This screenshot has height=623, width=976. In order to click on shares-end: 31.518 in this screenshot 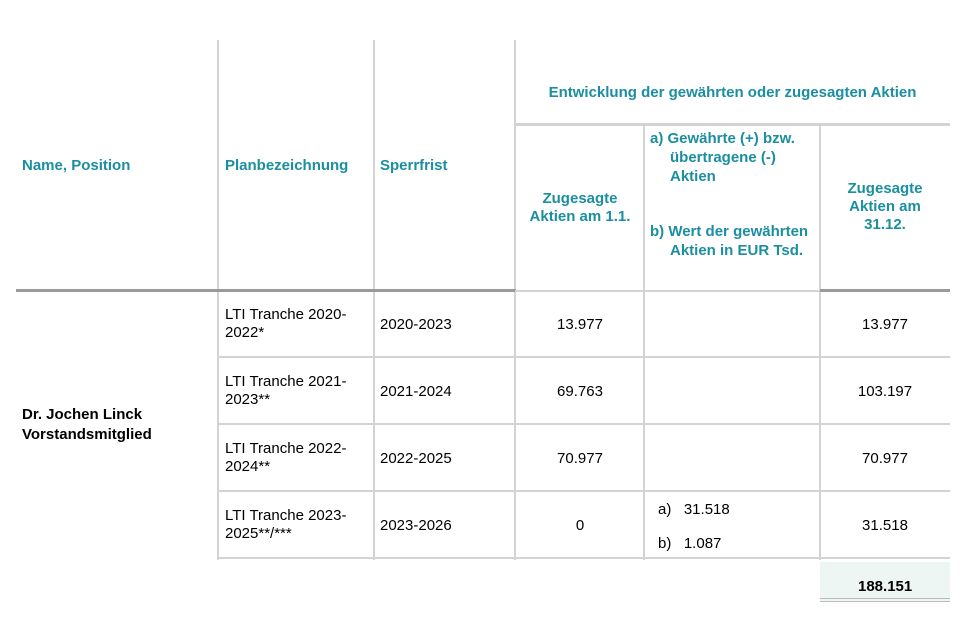, I will do `click(885, 525)`.